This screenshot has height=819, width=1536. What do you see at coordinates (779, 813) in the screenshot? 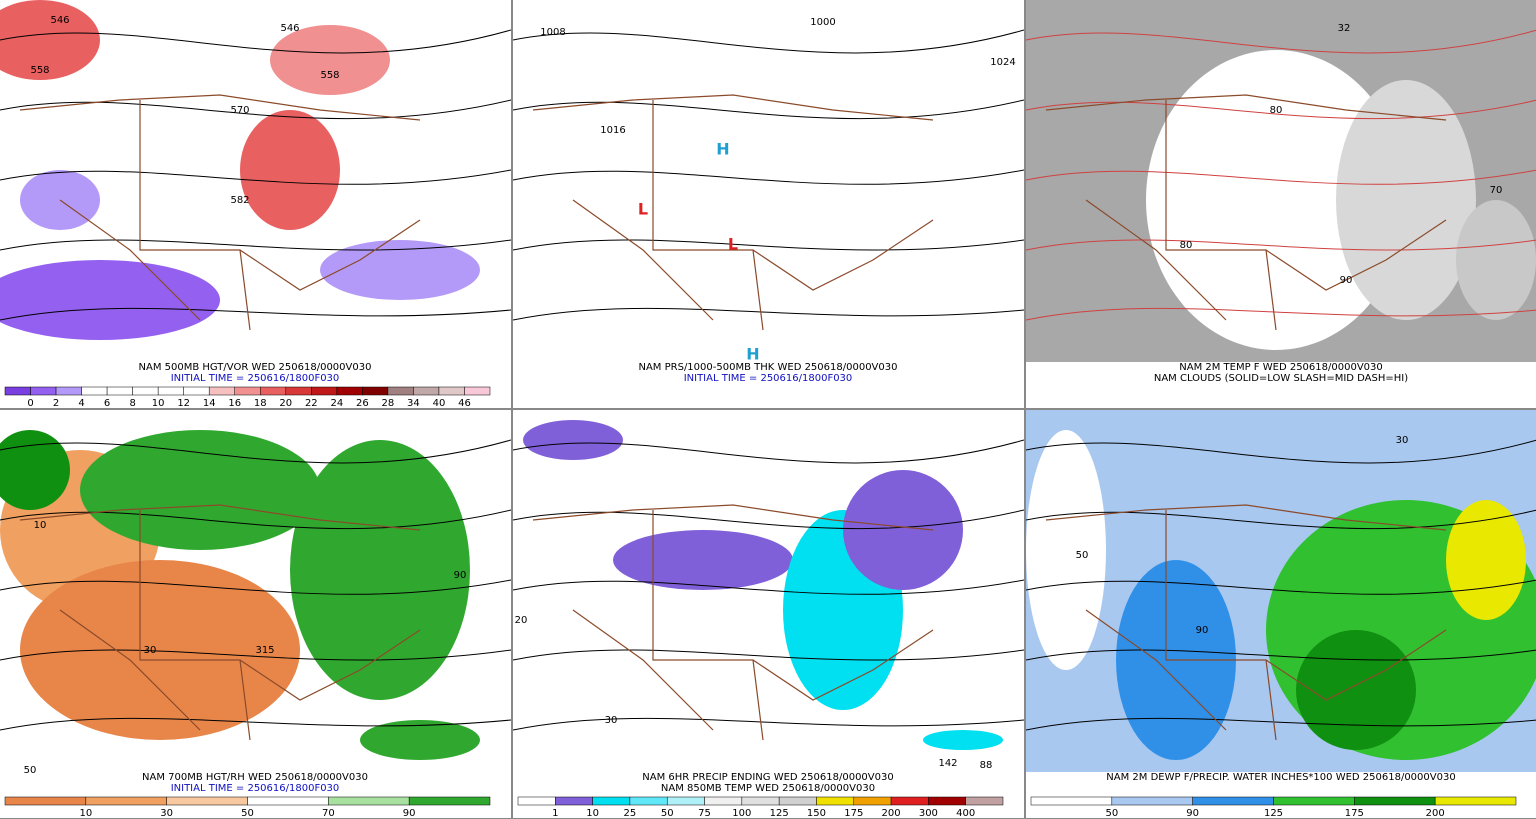
I see `colorbar-label: 125` at bounding box center [779, 813].